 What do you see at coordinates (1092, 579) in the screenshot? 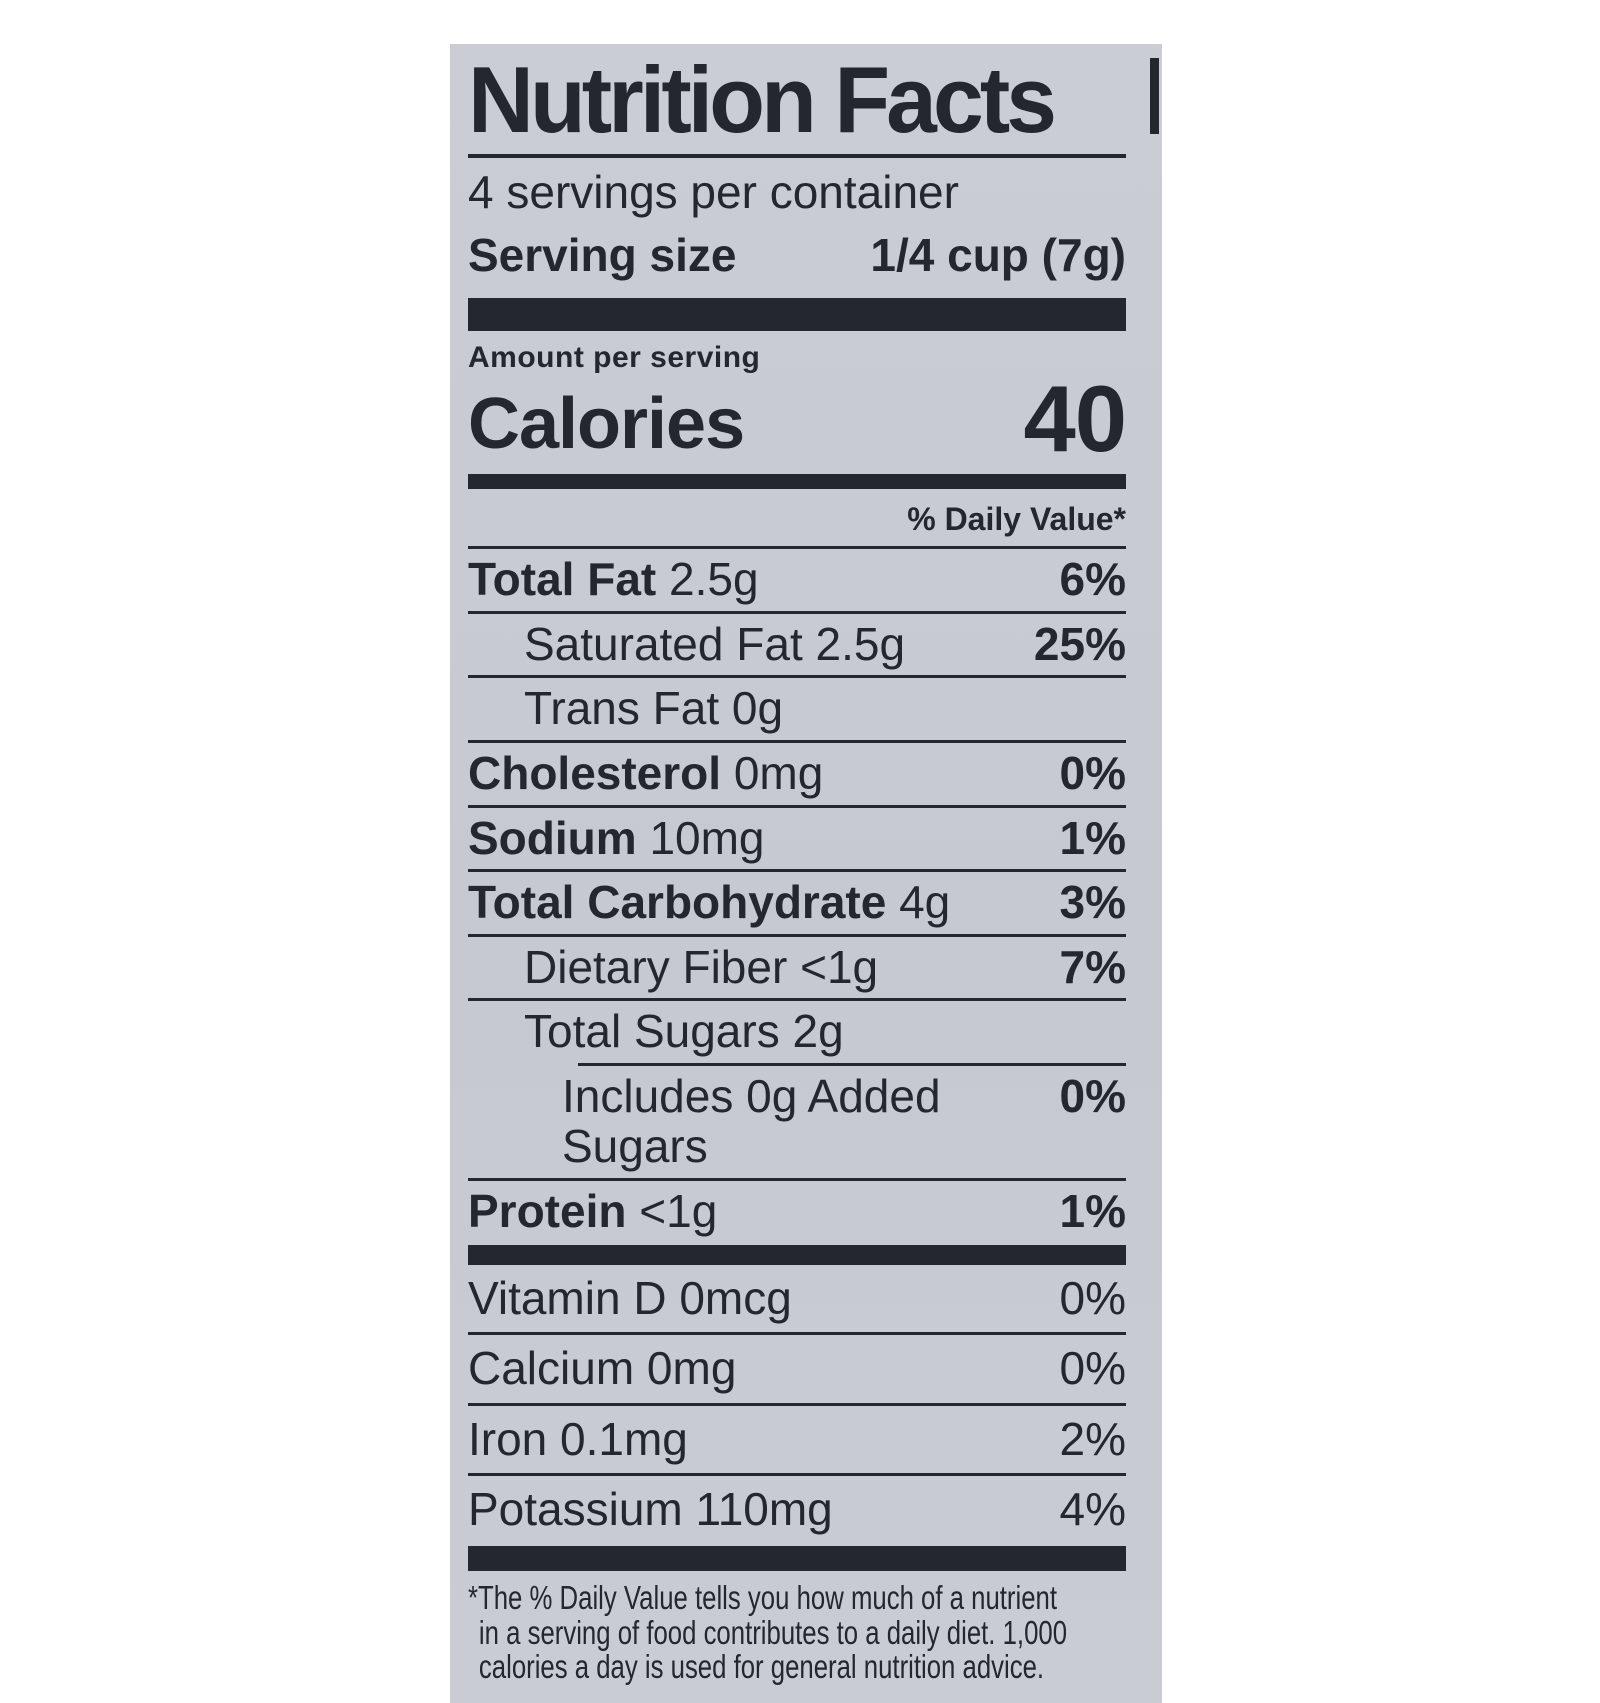
I see `daily-value-percent: 6%` at bounding box center [1092, 579].